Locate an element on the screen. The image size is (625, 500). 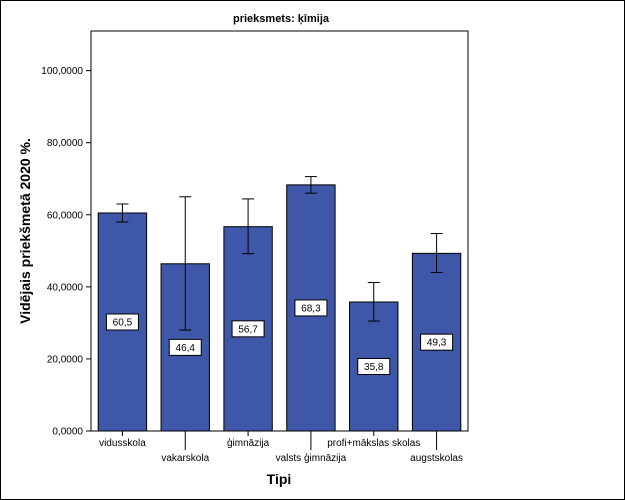
chart-title: prieksmets: ķīmija is located at coordinates (281, 19).